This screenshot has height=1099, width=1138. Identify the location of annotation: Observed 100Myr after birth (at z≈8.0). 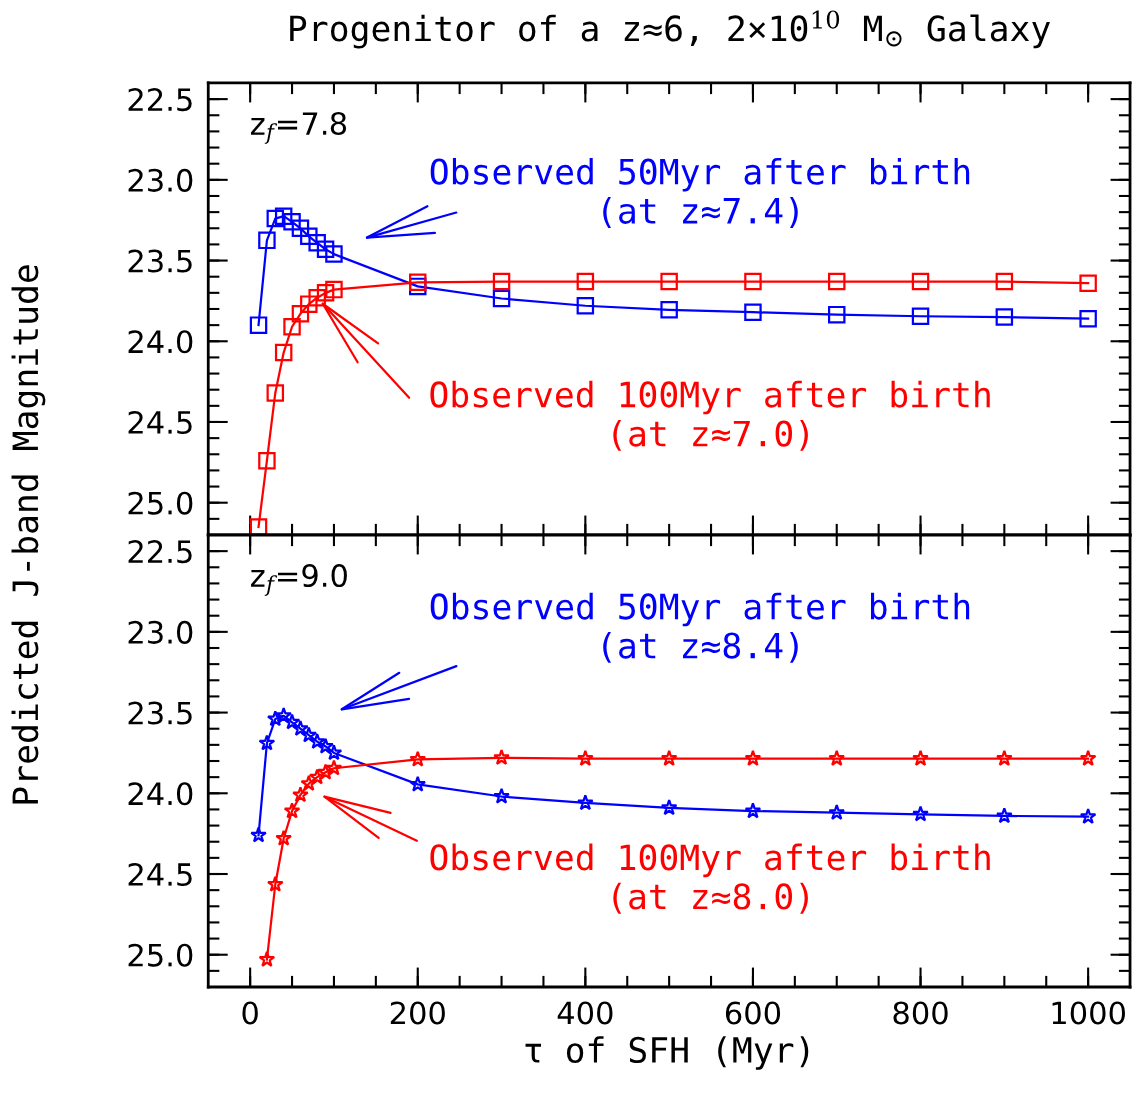
(710, 878).